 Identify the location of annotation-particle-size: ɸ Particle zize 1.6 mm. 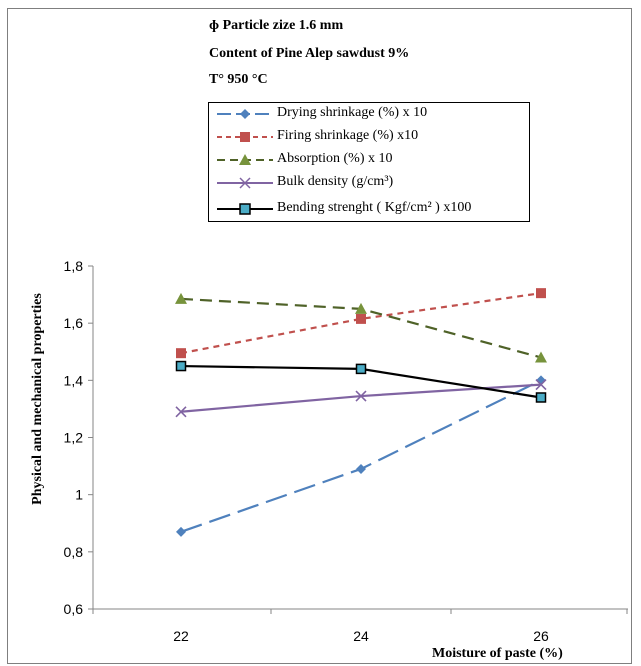
(276, 25).